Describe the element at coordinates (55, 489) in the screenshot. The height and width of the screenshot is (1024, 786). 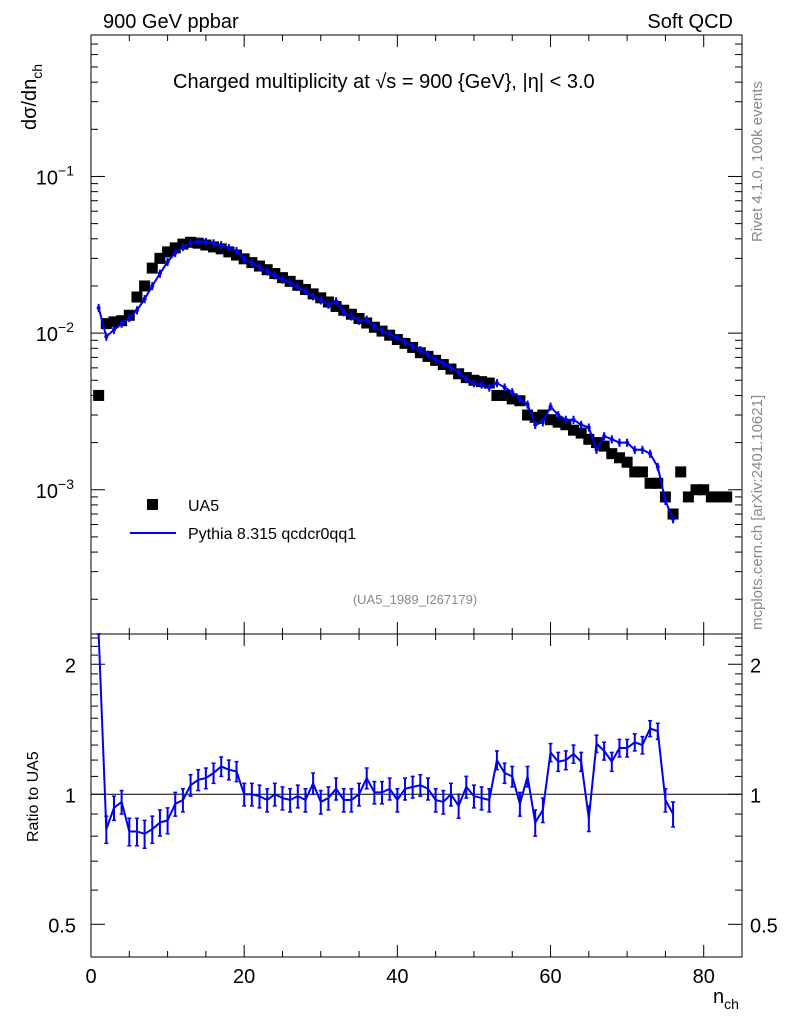
I see `y-tick-label-main: 10⁻³` at that location.